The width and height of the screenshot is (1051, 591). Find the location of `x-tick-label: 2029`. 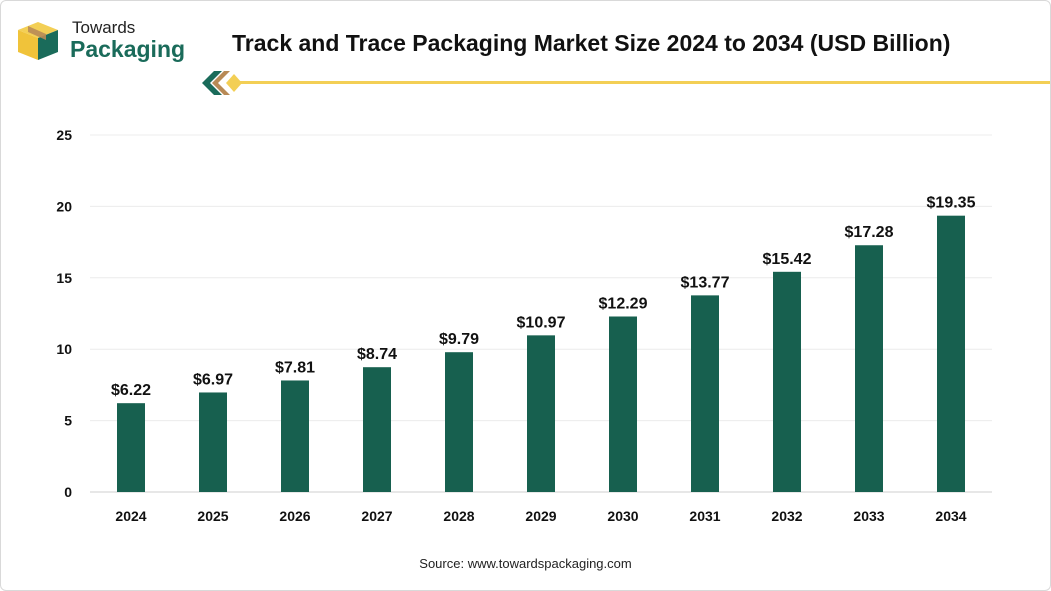

x-tick-label: 2029 is located at coordinates (540, 516).